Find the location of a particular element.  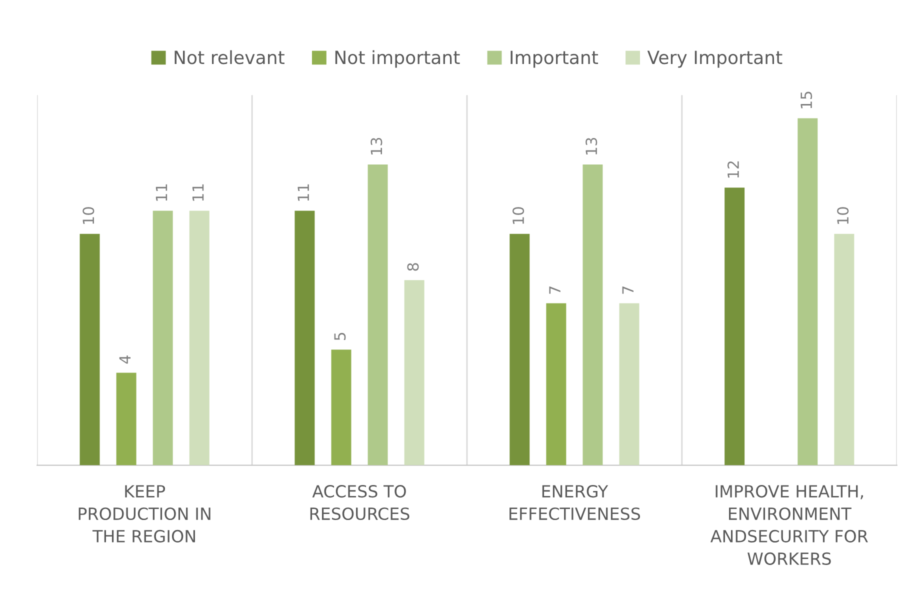

data-label: 4 is located at coordinates (125, 360).